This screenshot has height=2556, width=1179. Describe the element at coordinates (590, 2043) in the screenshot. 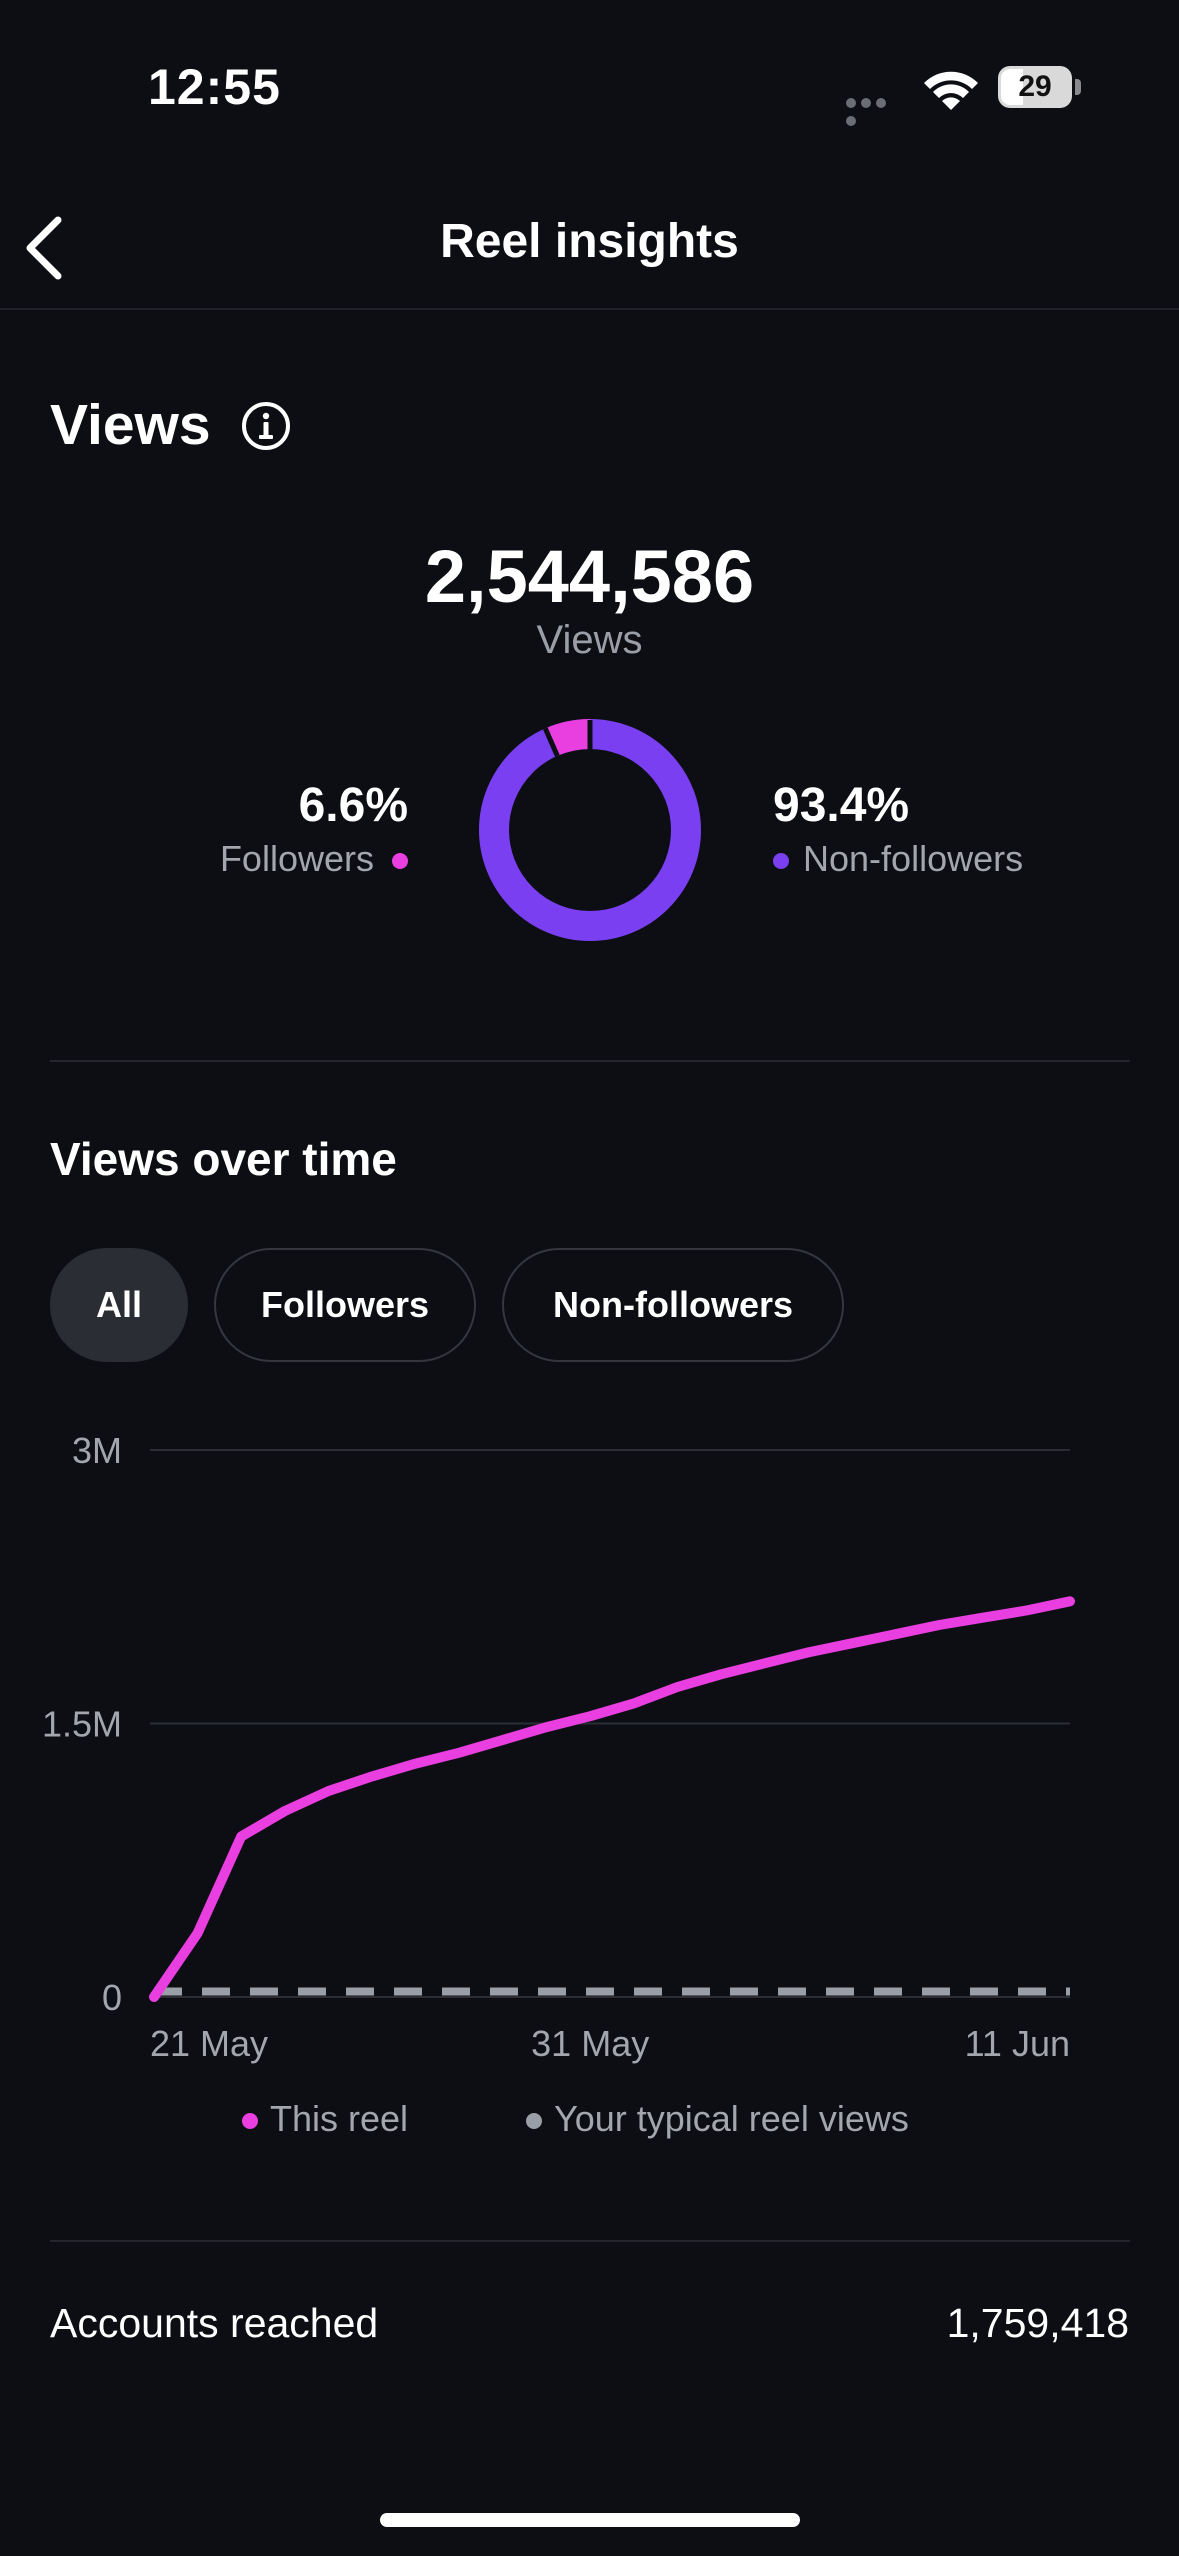

I see `x-tick-label: 31 May` at that location.